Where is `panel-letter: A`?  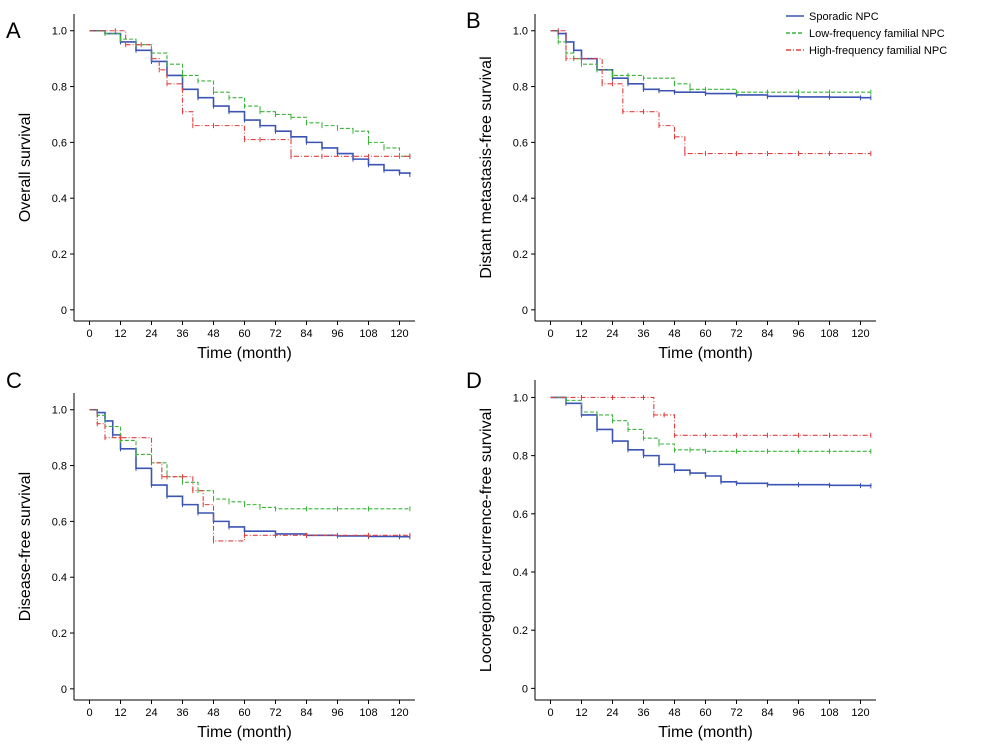 panel-letter: A is located at coordinates (13, 30).